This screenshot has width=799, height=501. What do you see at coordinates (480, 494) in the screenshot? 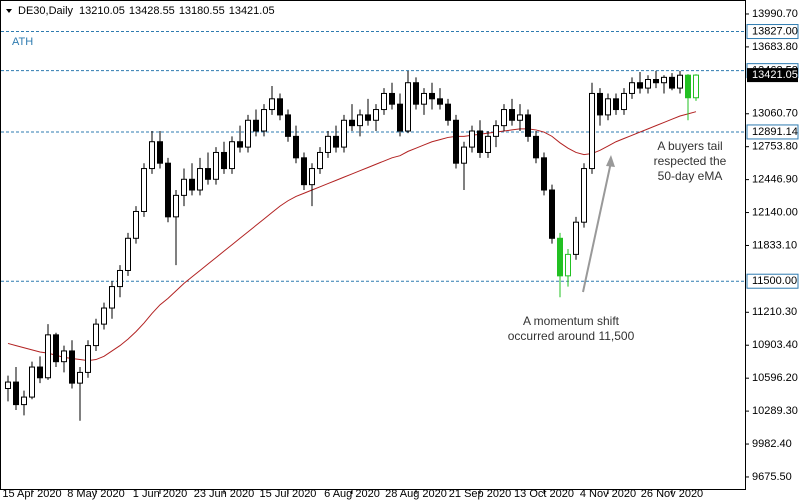
I see `x-tick-label: 21 Sep 2020` at bounding box center [480, 494].